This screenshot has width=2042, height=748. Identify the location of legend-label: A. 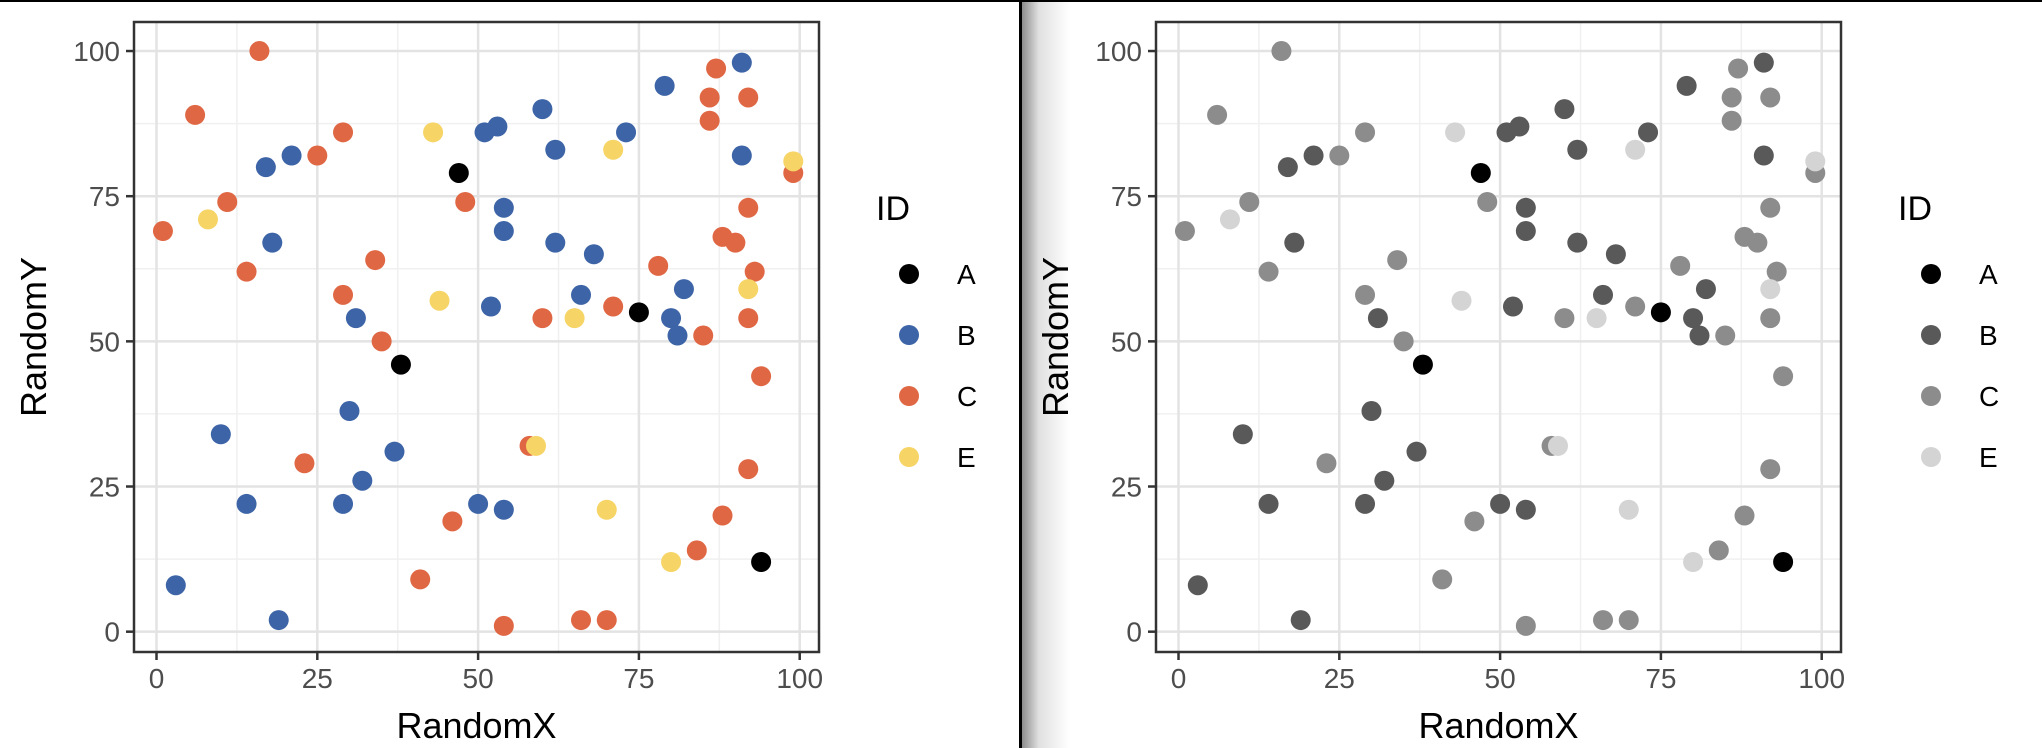
(966, 274).